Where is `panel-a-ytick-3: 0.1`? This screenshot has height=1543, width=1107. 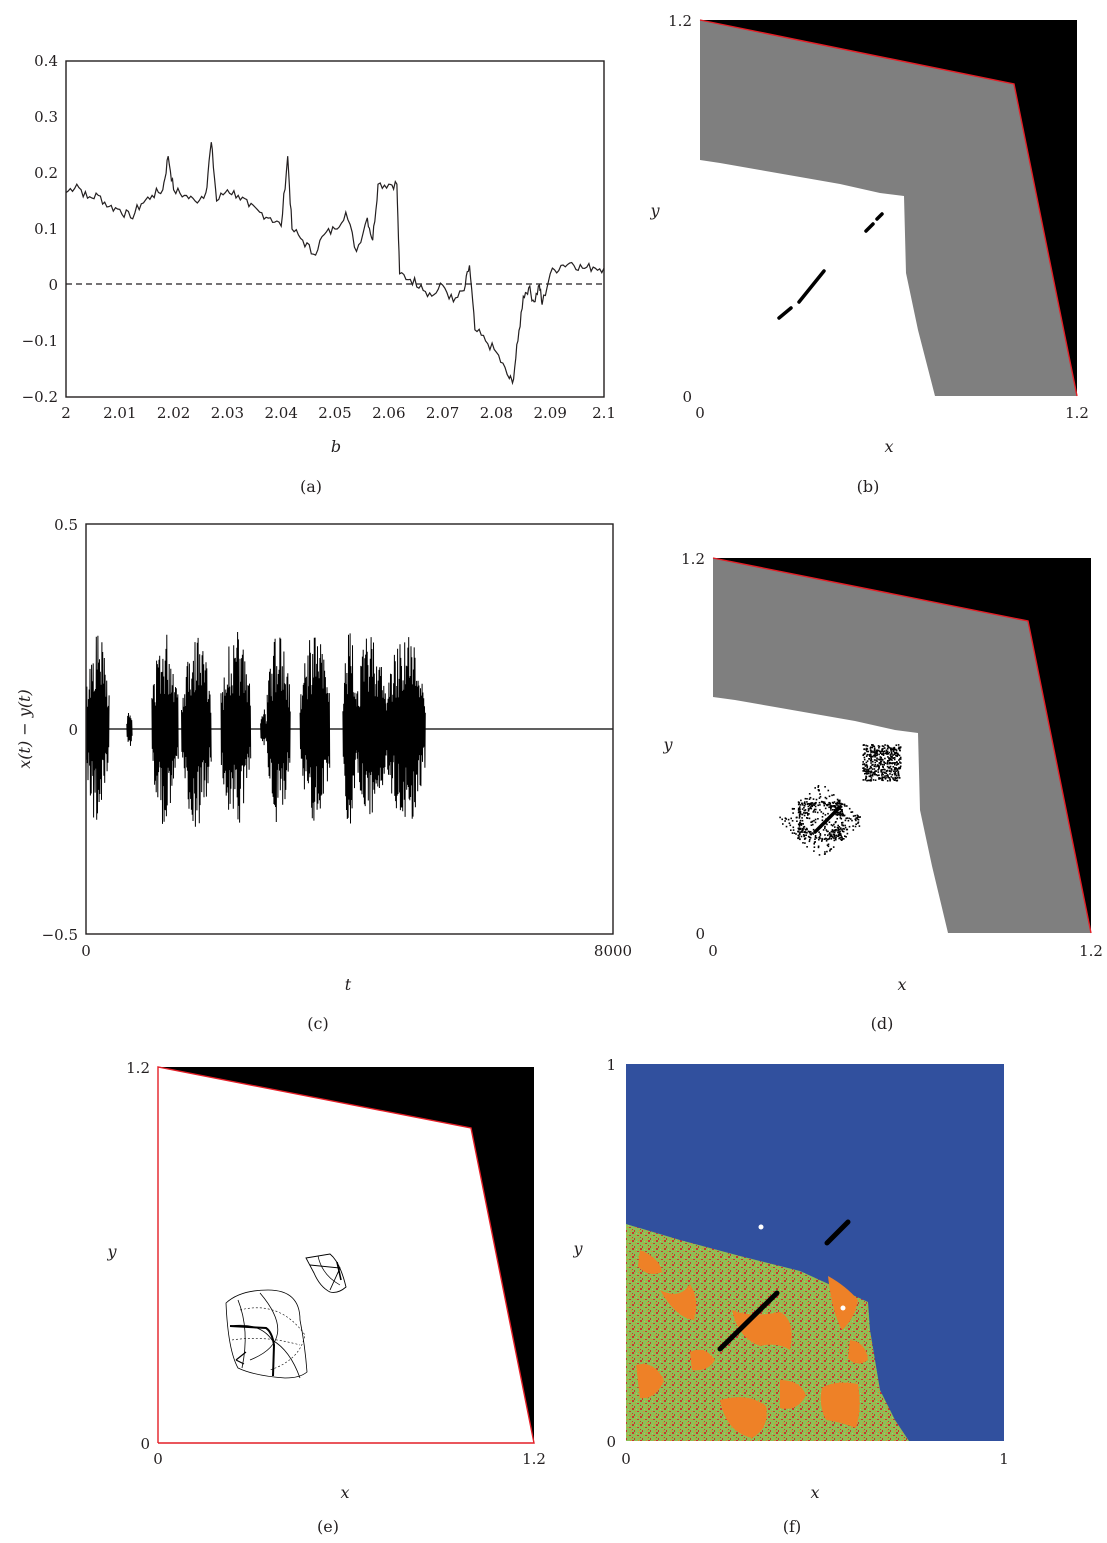
panel-a-ytick-3: 0.1 is located at coordinates (46, 229).